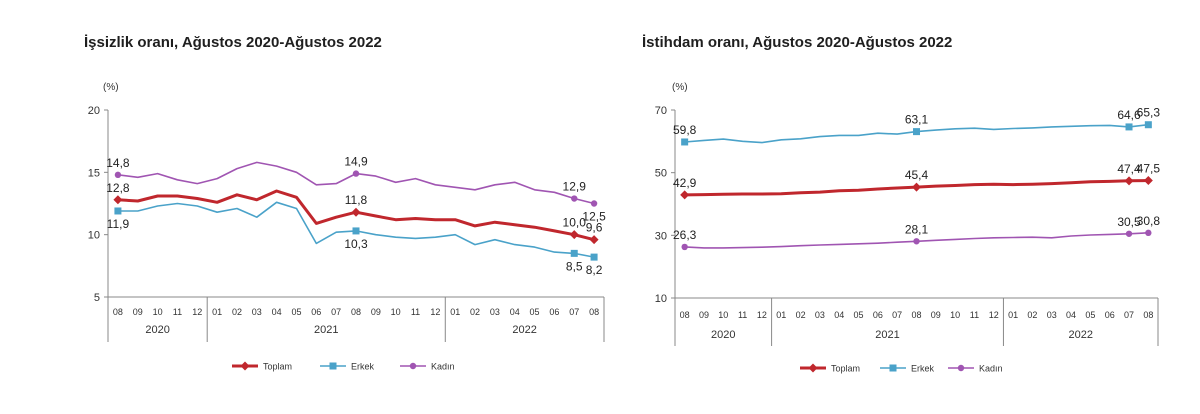 The height and width of the screenshot is (414, 1200). I want to click on legend-label-erkek: Erkek, so click(363, 367).